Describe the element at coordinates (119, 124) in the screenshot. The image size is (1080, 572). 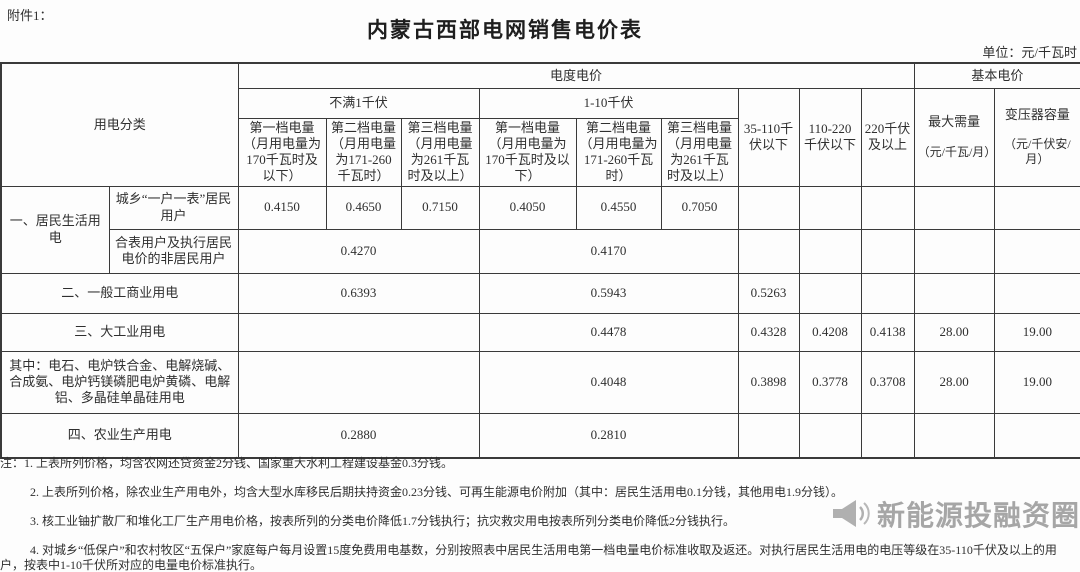
I see `header-usage-category: 用电分类` at that location.